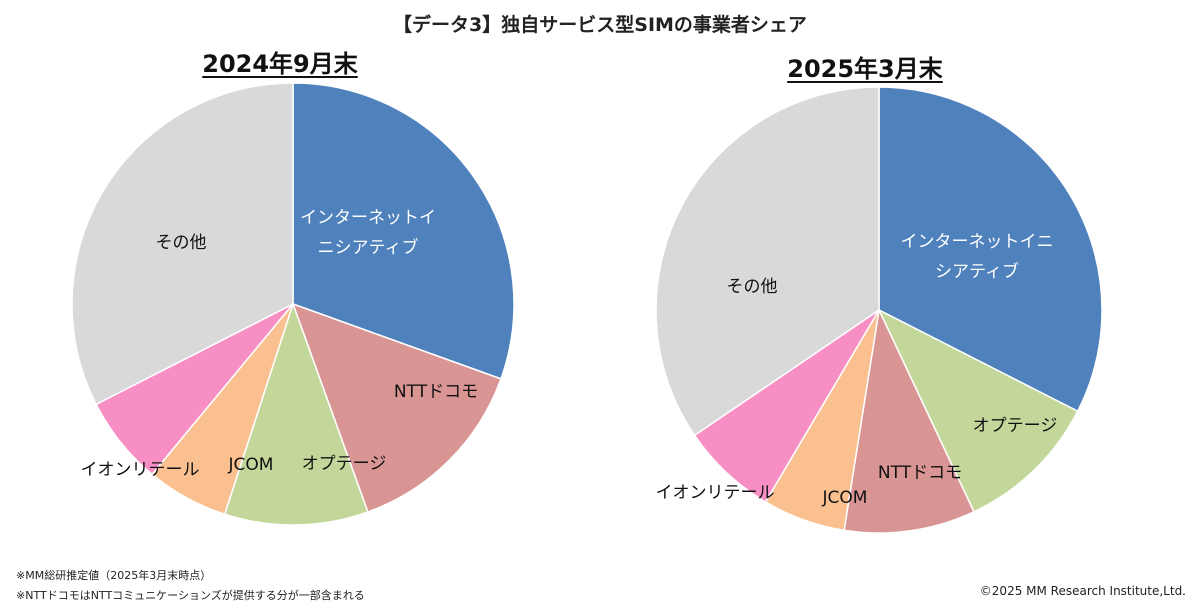 The image size is (1200, 614). Describe the element at coordinates (600, 25) in the screenshot. I see `main-title: 【データ3】独自サービス型SIMの事業者シェア` at that location.